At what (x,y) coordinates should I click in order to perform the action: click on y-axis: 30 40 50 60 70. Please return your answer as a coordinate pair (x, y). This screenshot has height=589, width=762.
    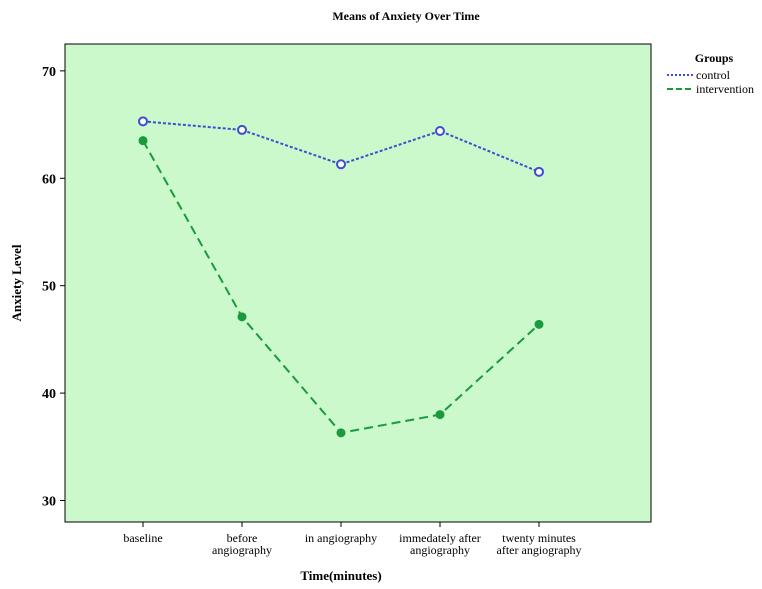
    Looking at the image, I should click on (53, 287).